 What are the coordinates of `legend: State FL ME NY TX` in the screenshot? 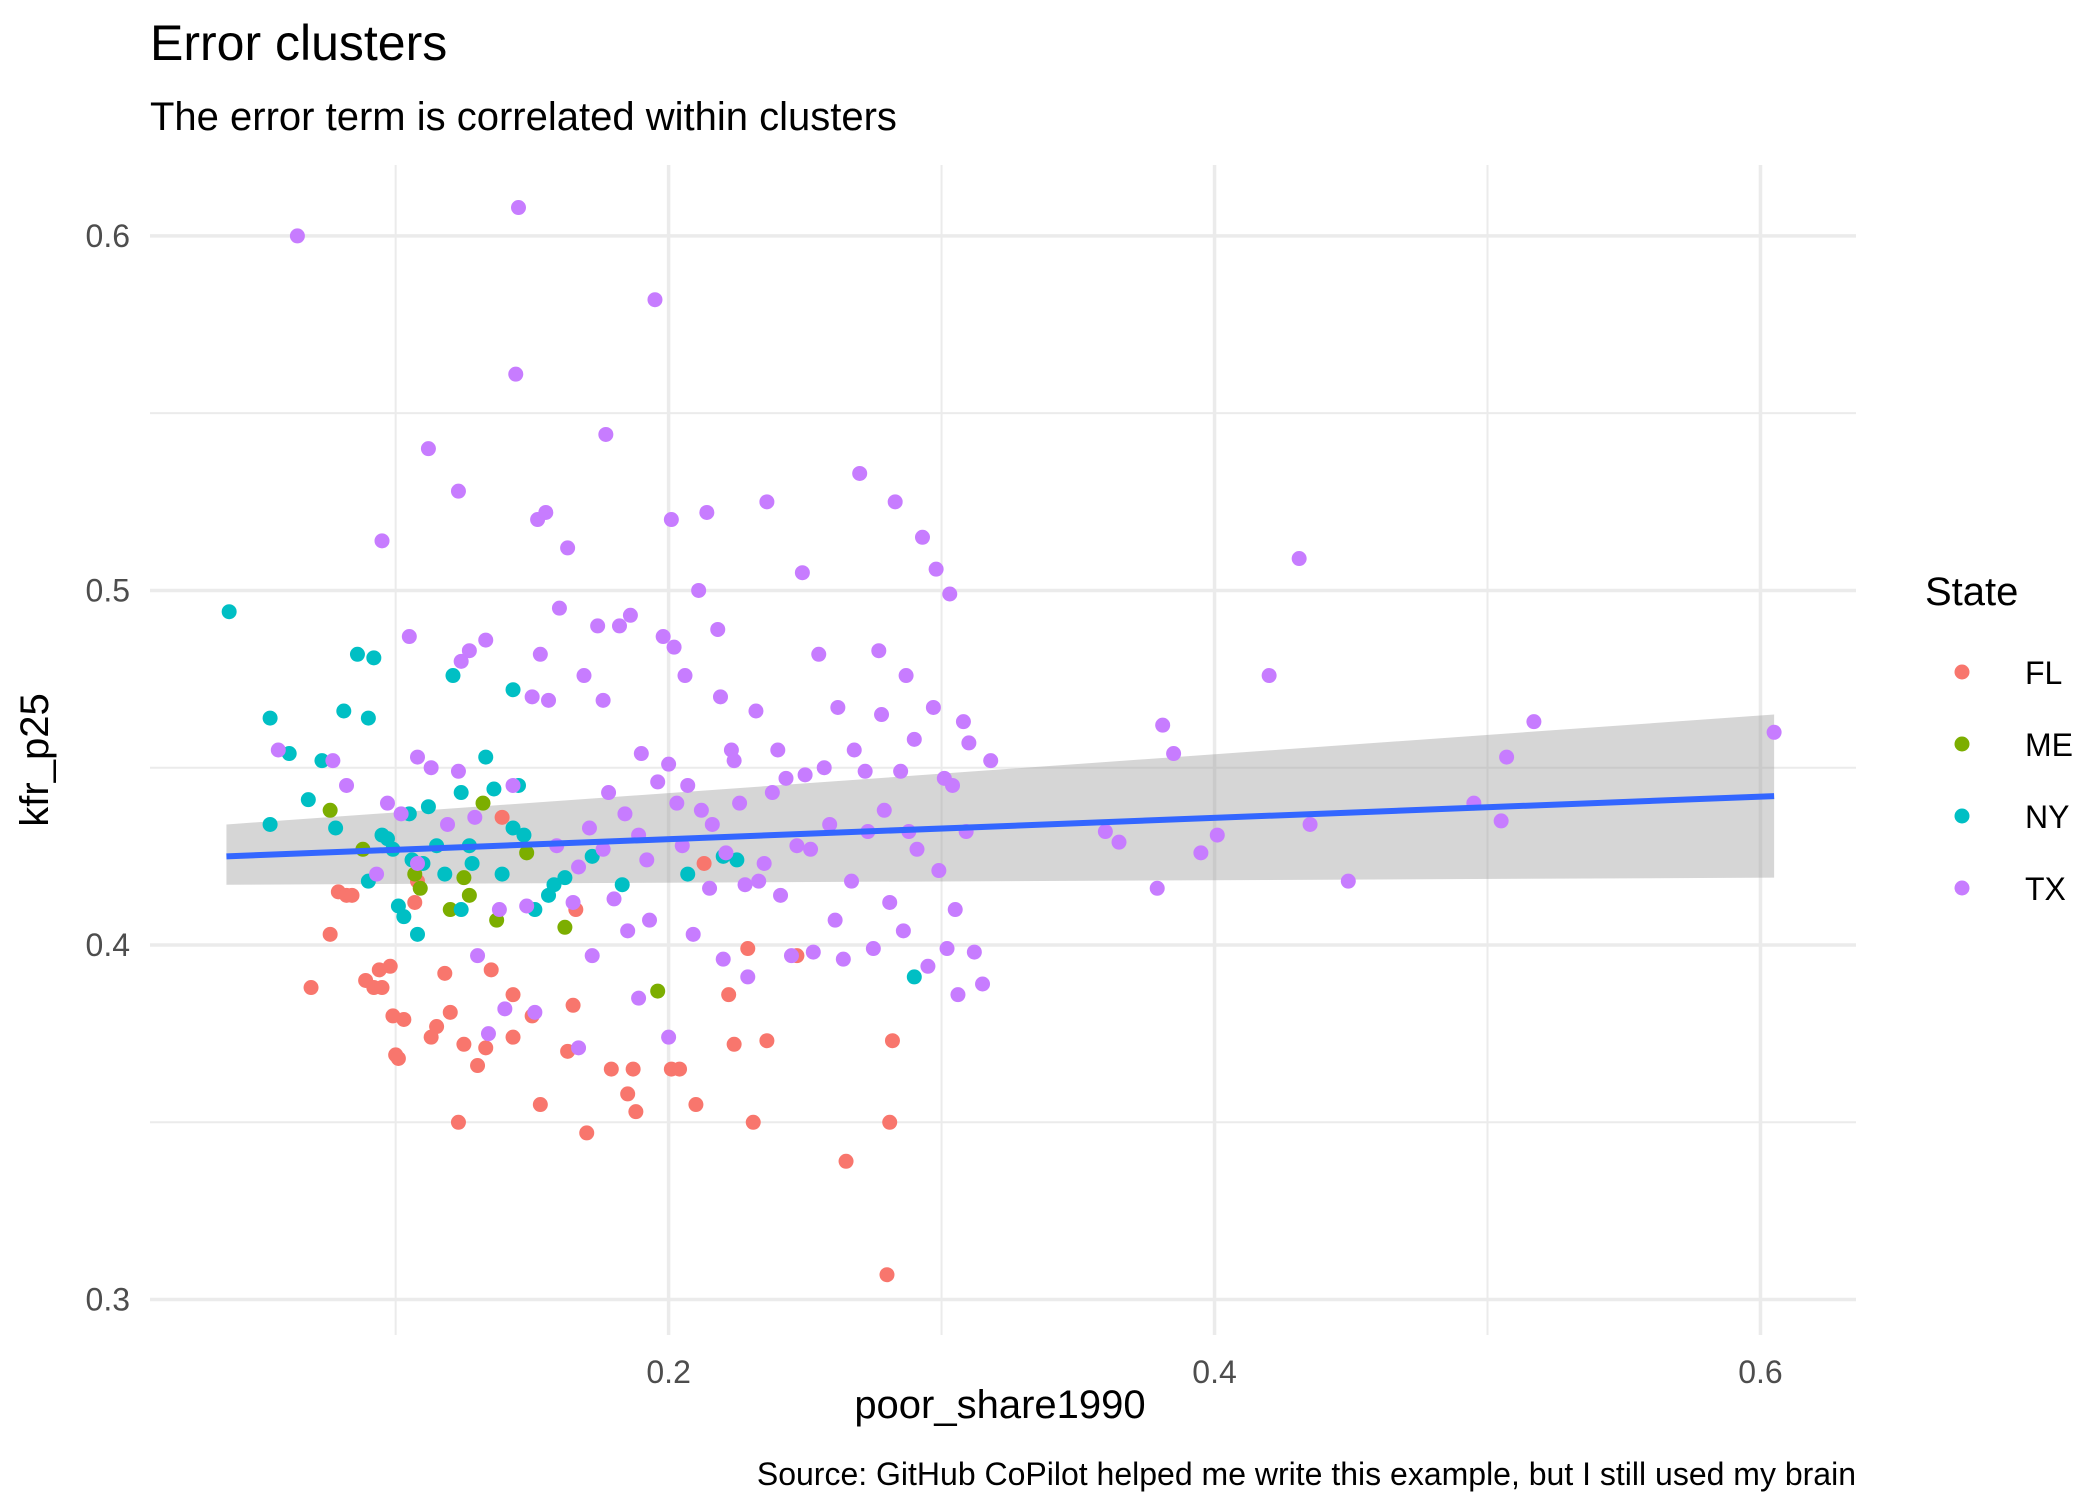 It's located at (1999, 738).